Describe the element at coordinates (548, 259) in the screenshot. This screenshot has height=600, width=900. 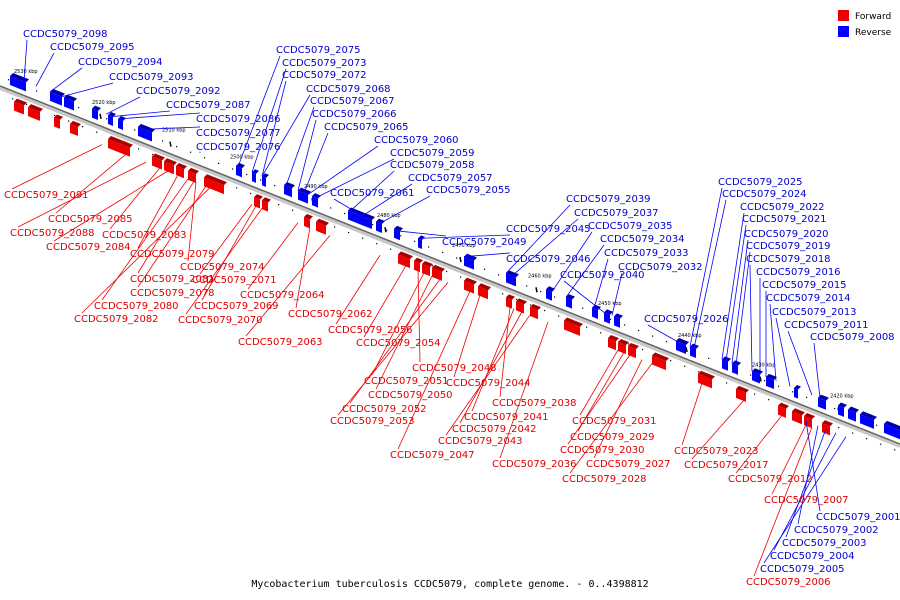
I see `reverse-gene-label: CCDC5079_2046` at that location.